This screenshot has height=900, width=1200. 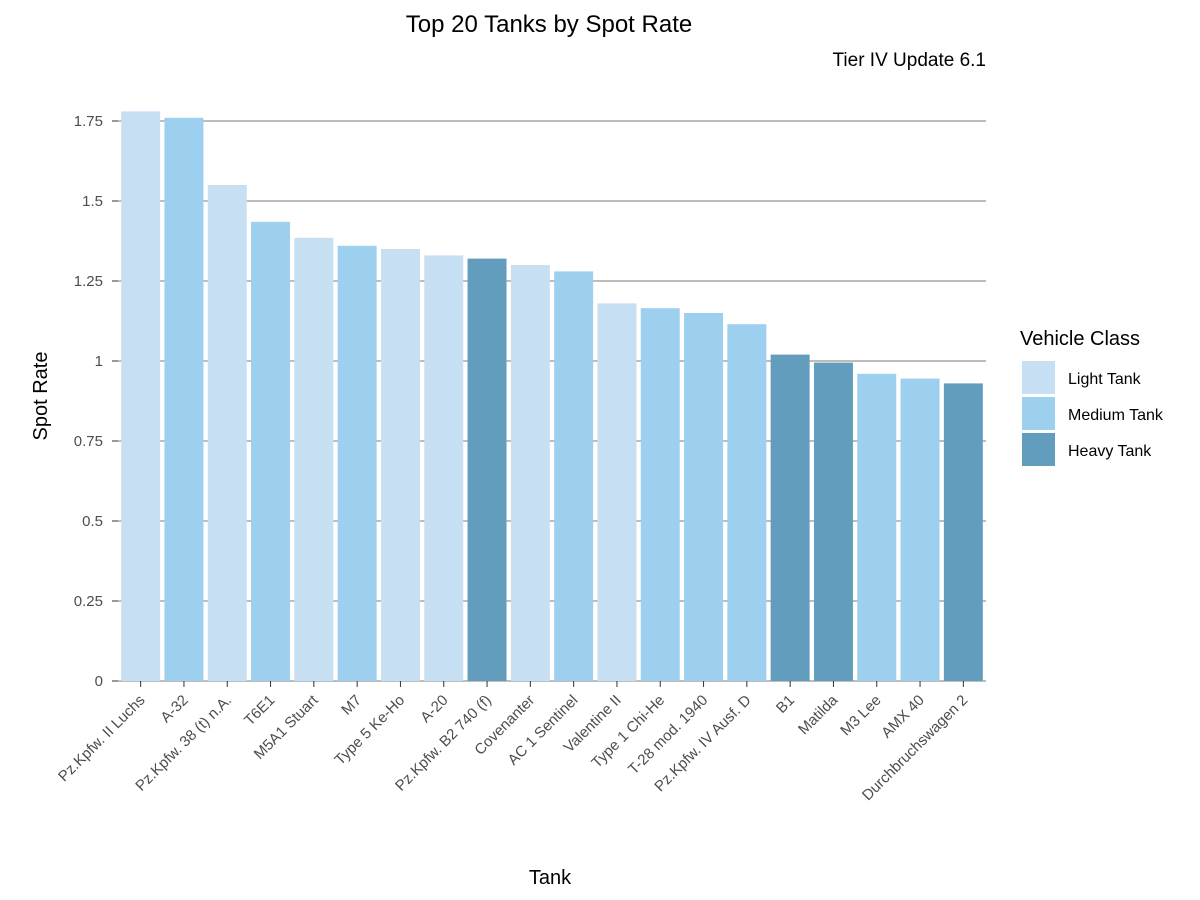 I want to click on x-tick-label: A-20, so click(x=434, y=709).